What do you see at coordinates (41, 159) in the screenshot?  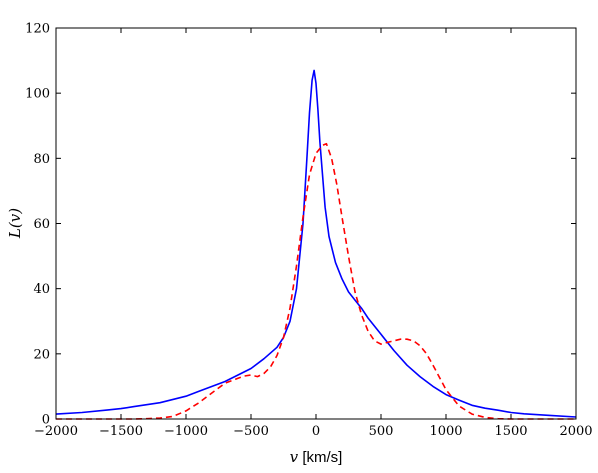 I see `y-tick-label: 80` at bounding box center [41, 159].